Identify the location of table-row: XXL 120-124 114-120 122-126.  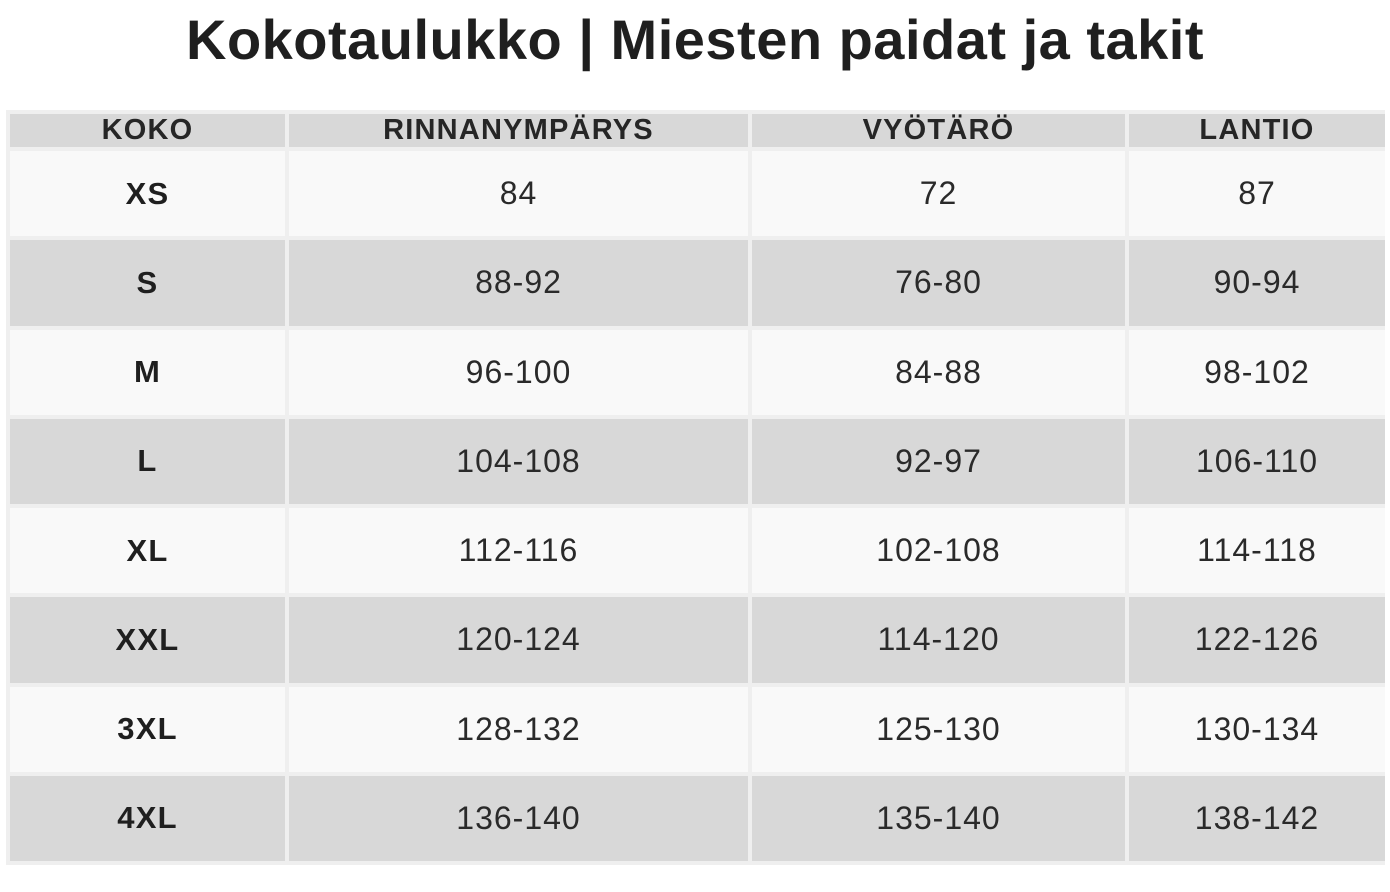
(697, 640).